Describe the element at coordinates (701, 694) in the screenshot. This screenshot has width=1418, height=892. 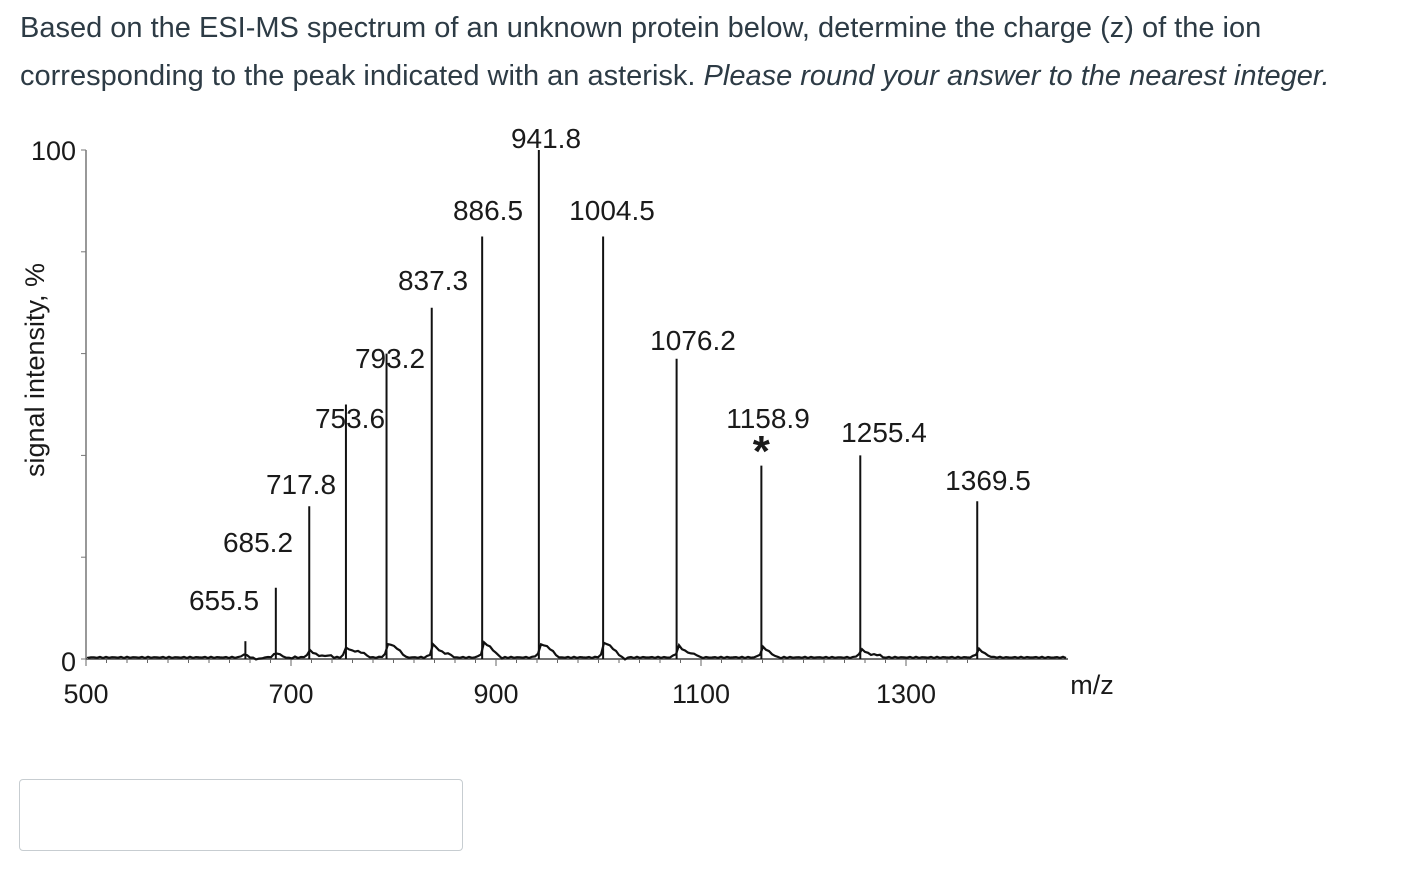
I see `x-tick-label: 1100` at that location.